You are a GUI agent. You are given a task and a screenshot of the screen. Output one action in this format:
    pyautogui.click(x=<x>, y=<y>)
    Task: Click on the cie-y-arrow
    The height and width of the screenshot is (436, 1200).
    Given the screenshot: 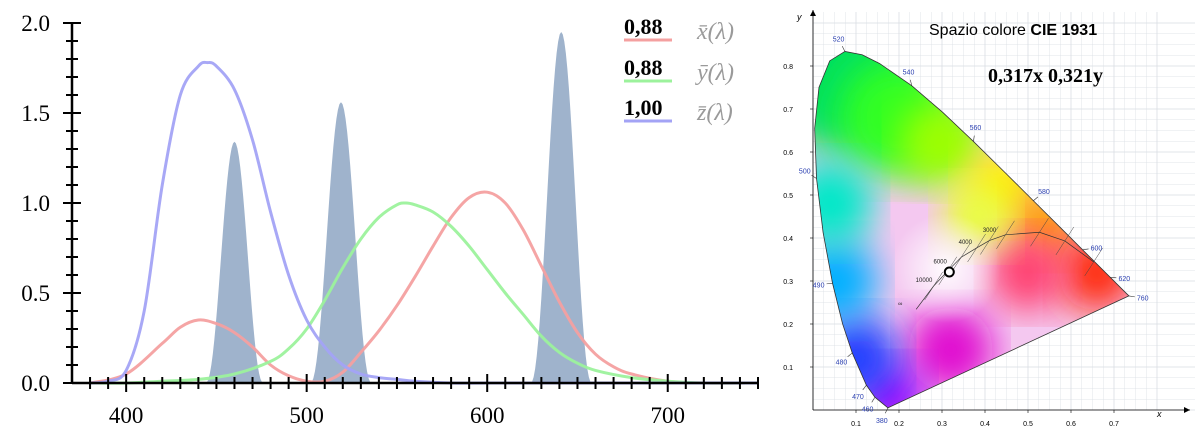 What is the action you would take?
    pyautogui.click(x=813, y=13)
    